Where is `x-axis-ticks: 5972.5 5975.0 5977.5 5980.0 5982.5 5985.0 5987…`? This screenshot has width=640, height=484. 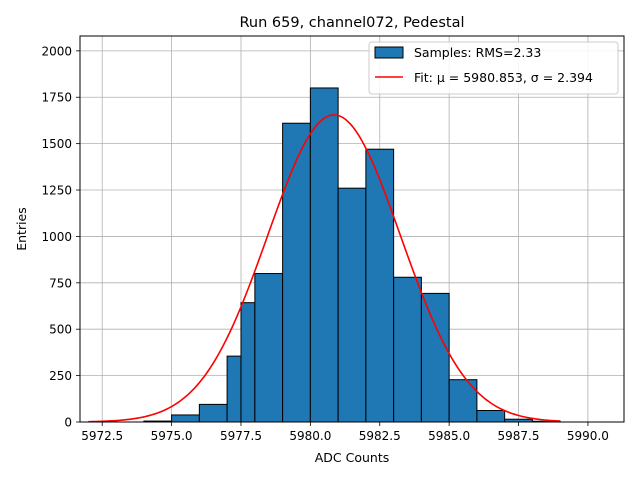
x-axis-ticks: 5972.5 5975.0 5977.5 5980.0 5982.5 5985.0 5987… is located at coordinates (345, 432).